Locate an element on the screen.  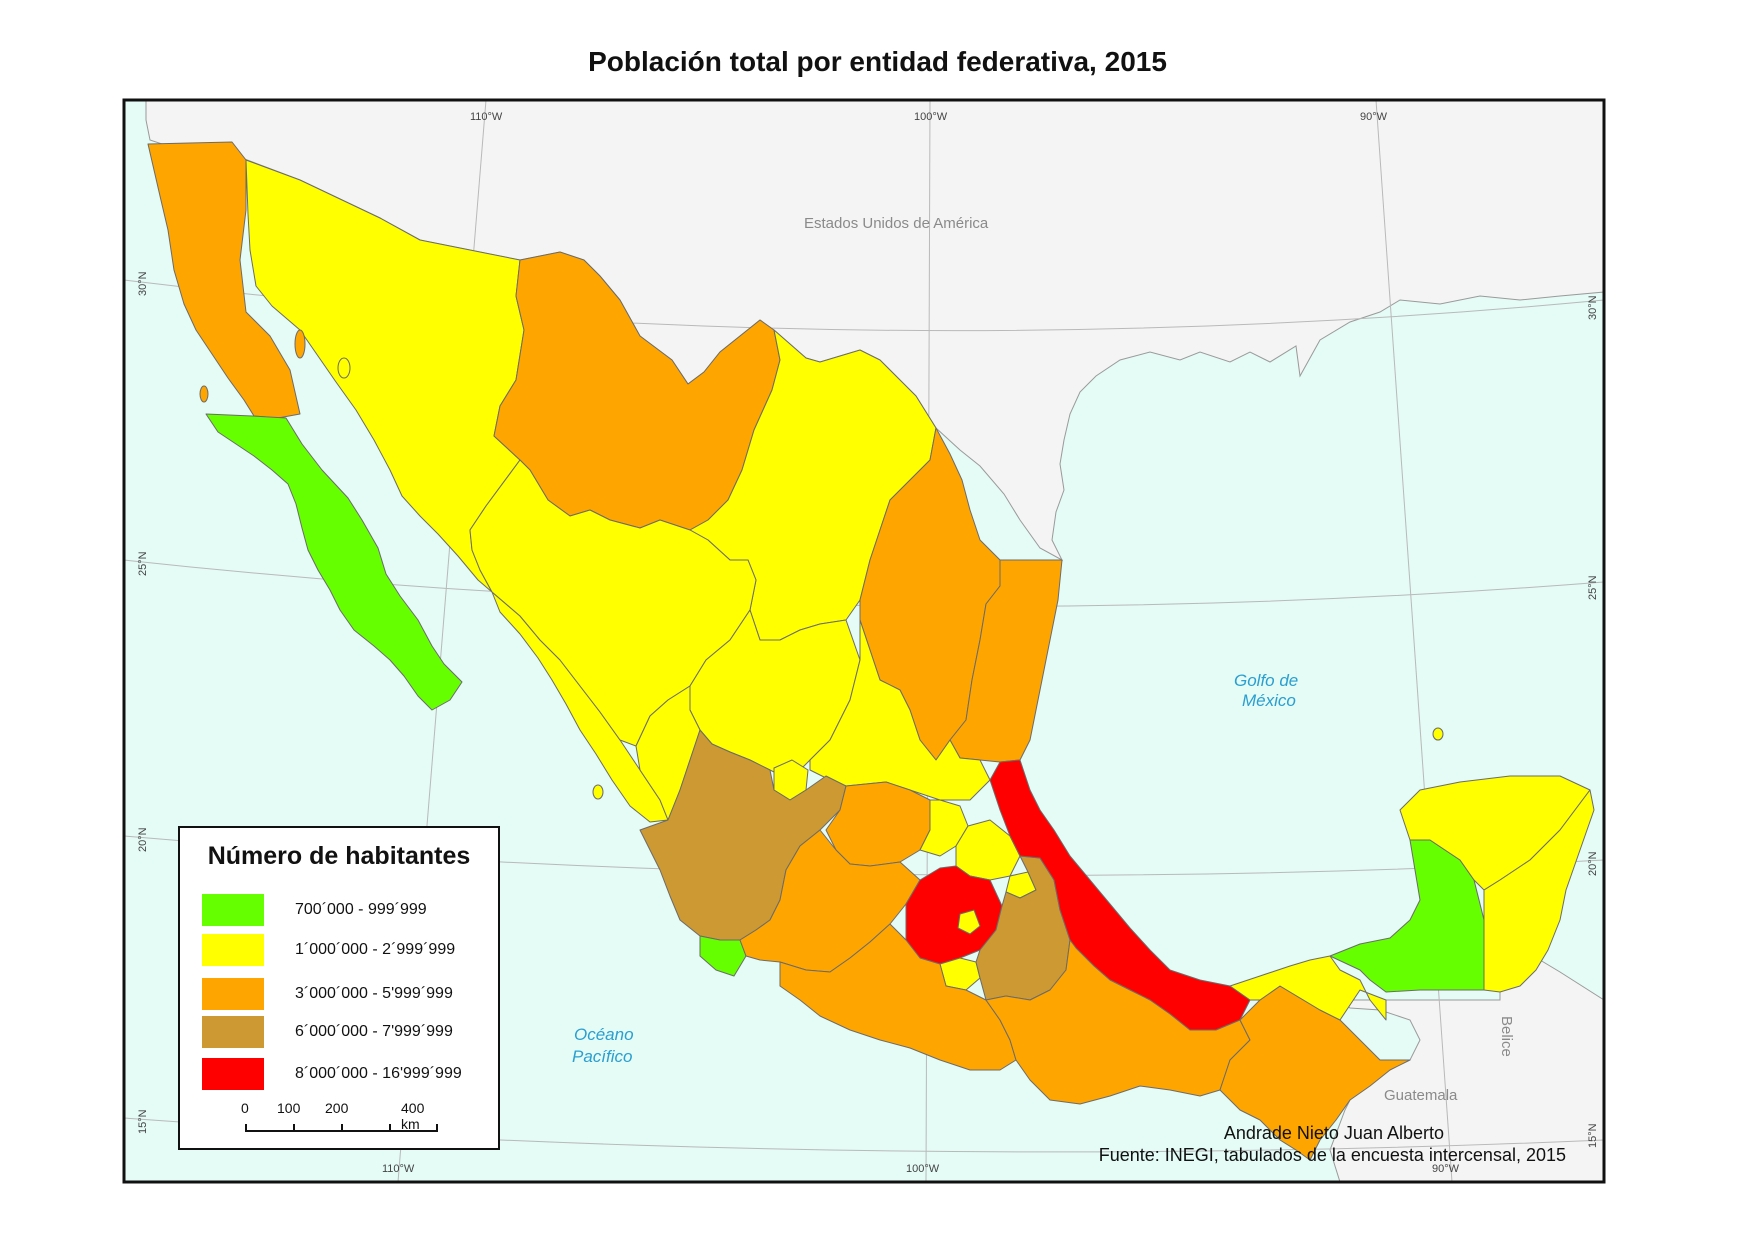
legend-title: Número de habitantes is located at coordinates (339, 856).